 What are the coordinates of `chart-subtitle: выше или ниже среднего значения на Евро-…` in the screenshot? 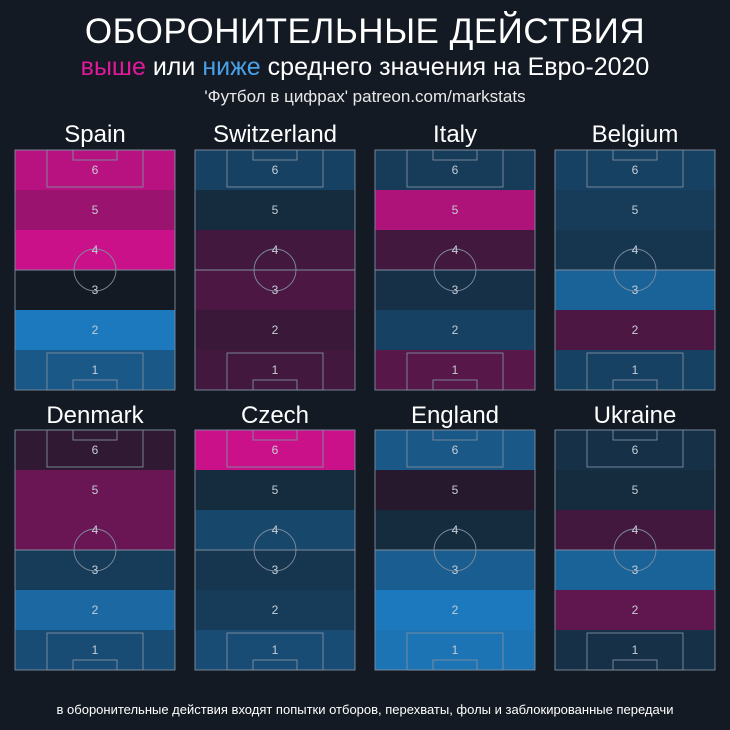 It's located at (365, 67).